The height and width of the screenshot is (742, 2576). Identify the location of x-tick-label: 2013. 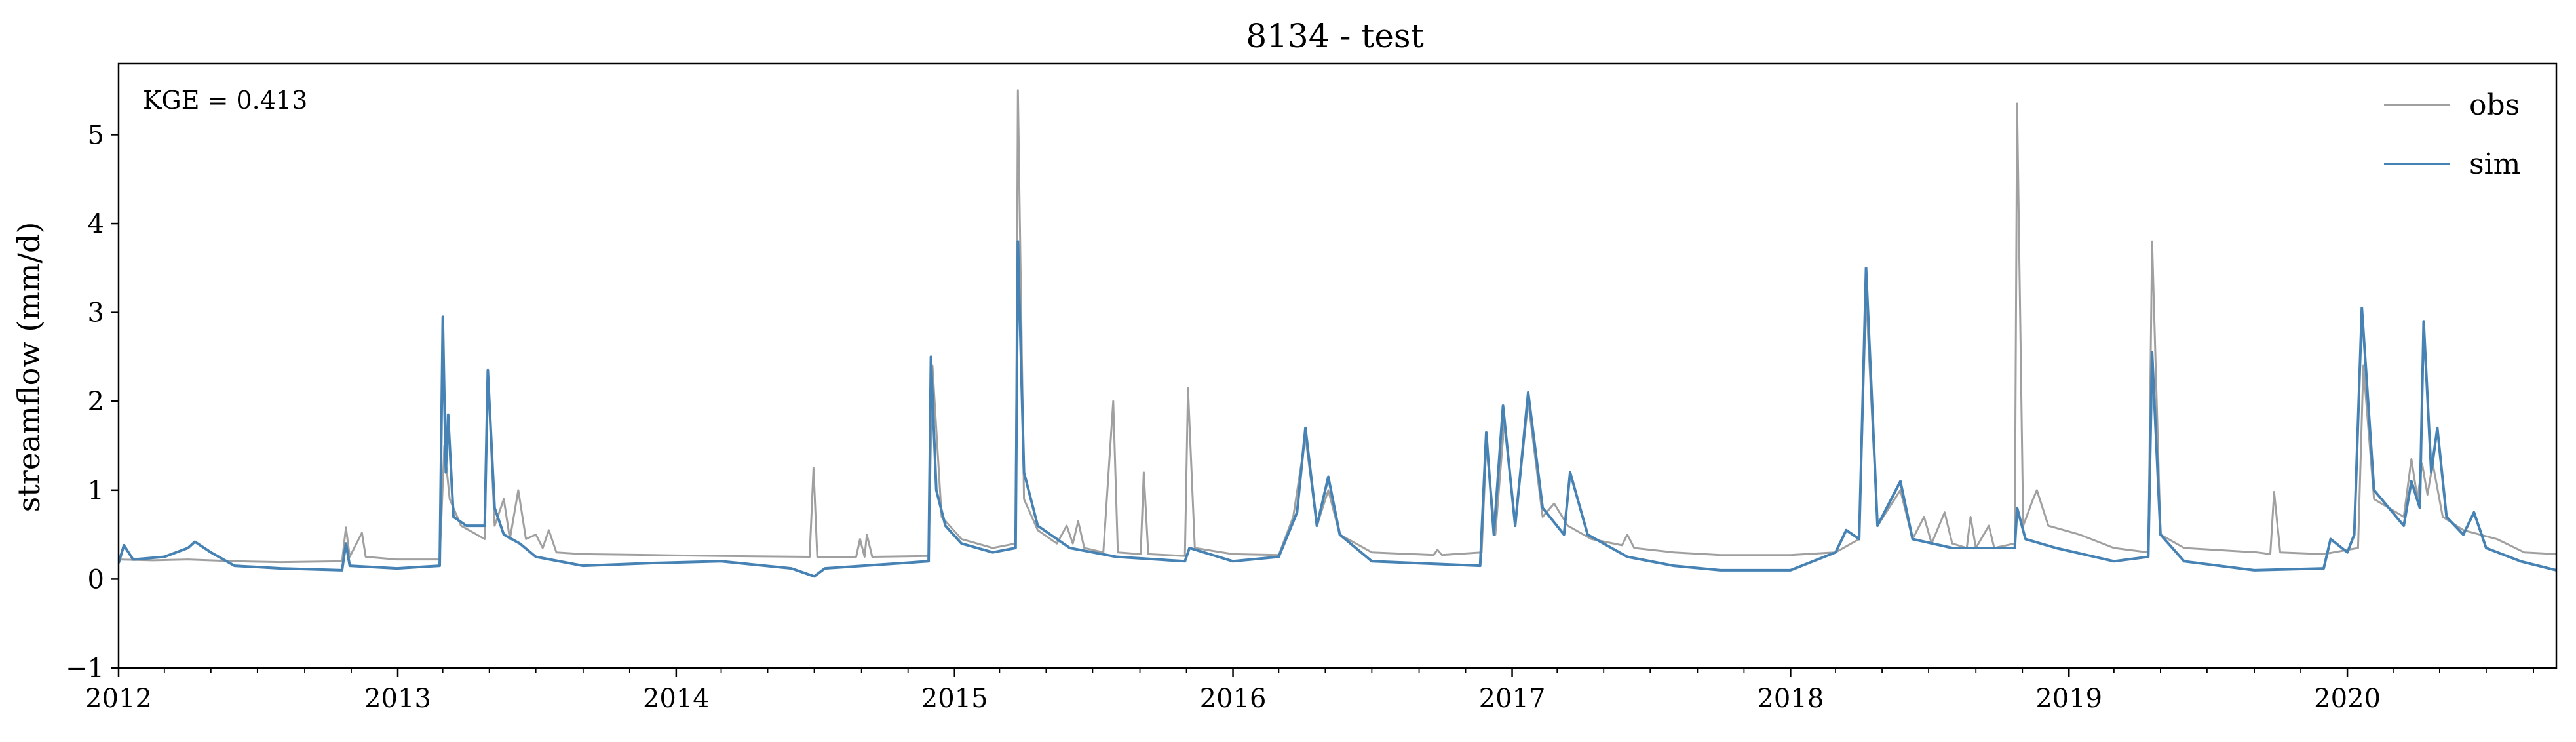
(397, 699).